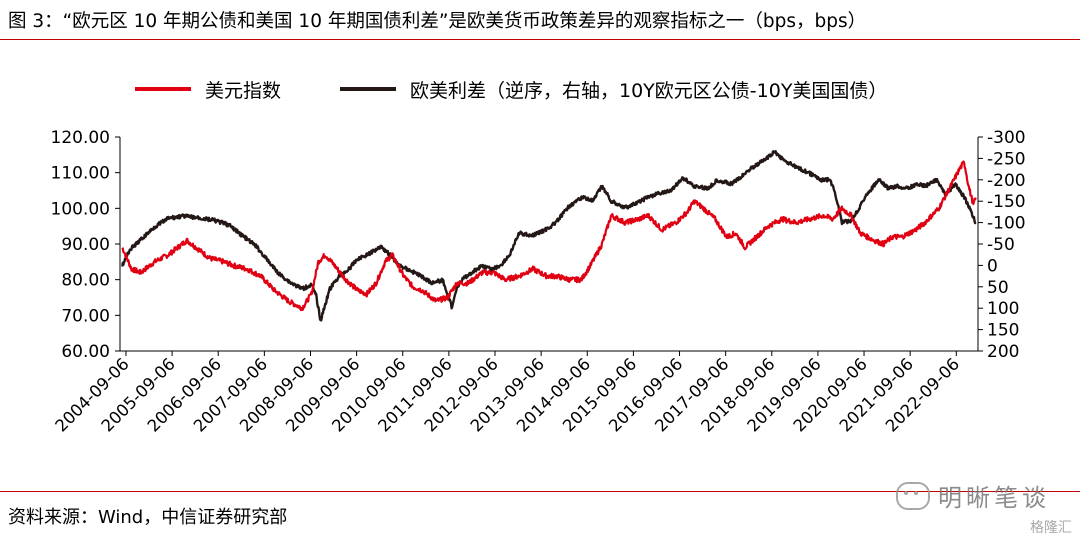 The image size is (1080, 541). Describe the element at coordinates (243, 90) in the screenshot. I see `legend-label-usd-index: 美元指数` at that location.